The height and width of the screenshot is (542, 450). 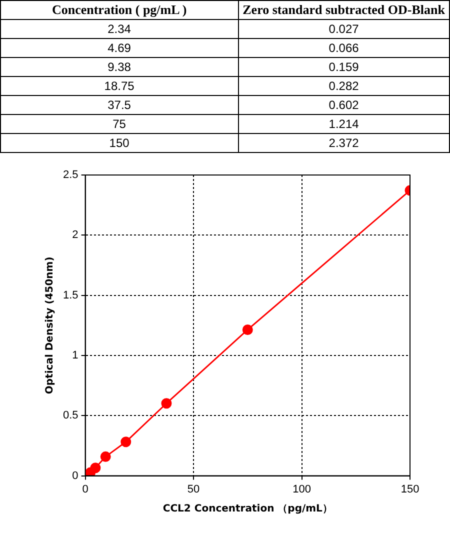 I want to click on y-tick-label: 1.5, so click(x=70, y=295).